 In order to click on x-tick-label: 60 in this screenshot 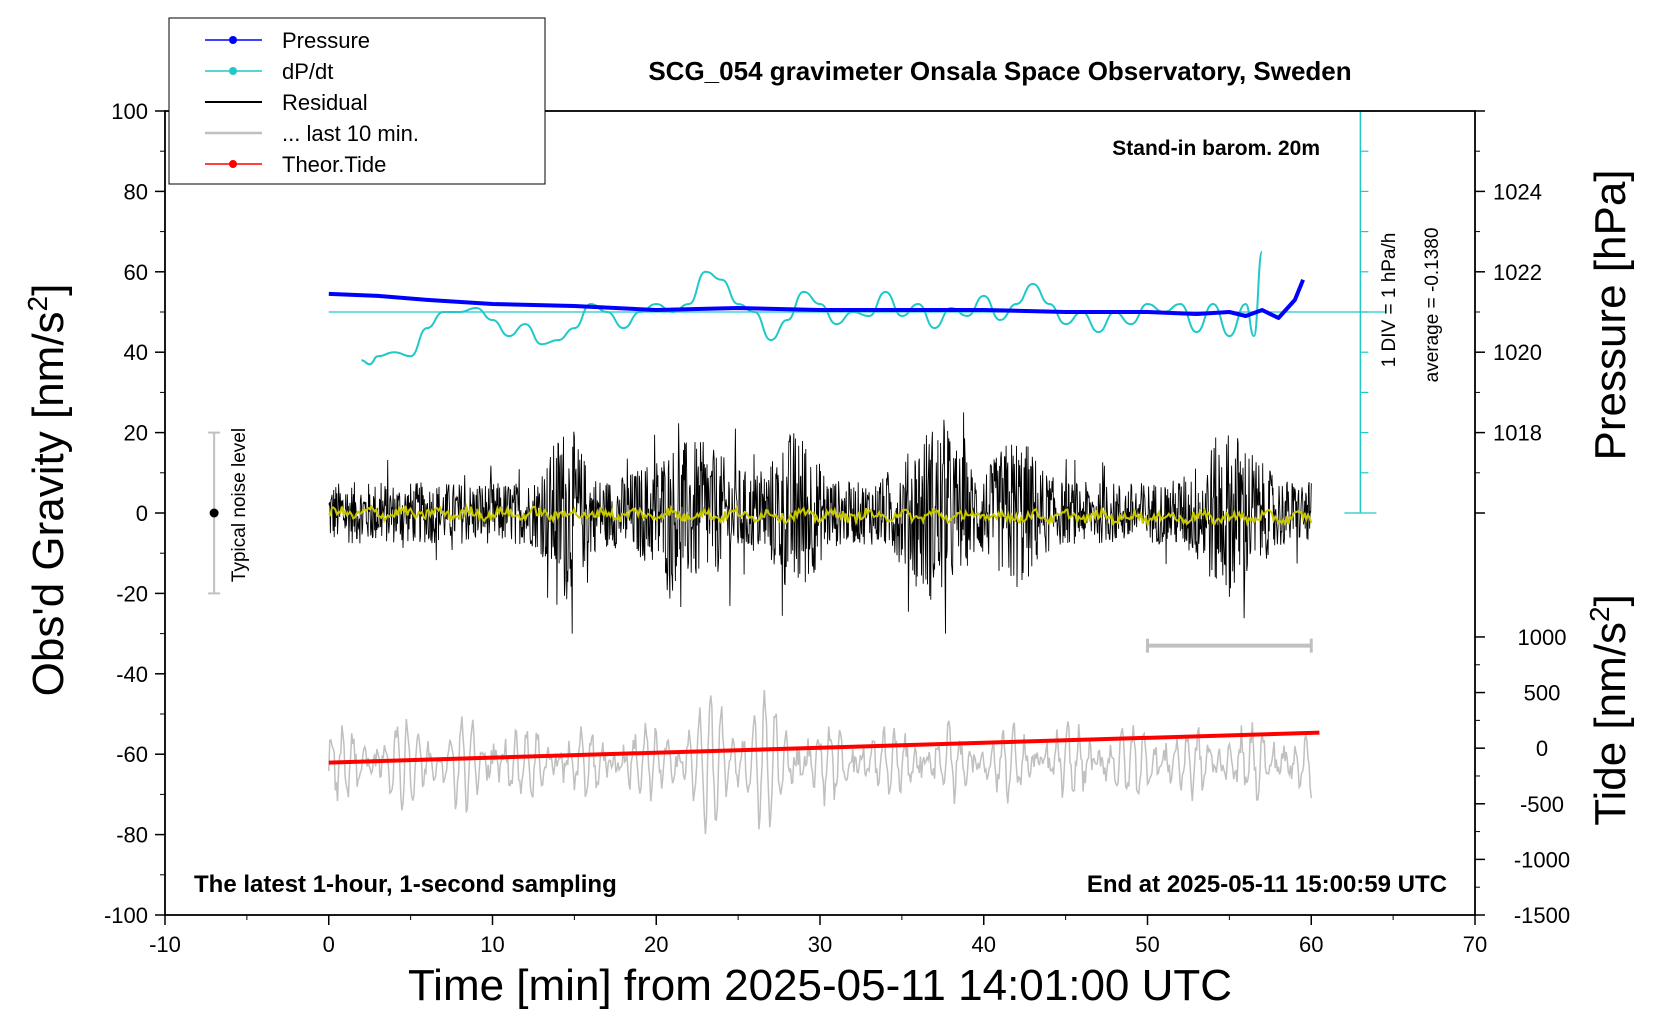, I will do `click(1311, 944)`.